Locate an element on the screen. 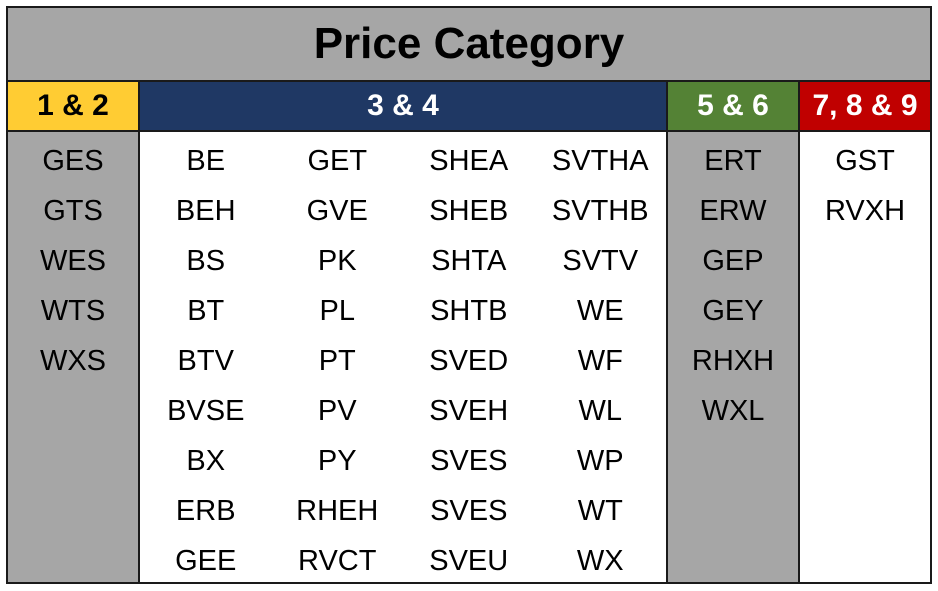  code-cell: GES is located at coordinates (73, 161).